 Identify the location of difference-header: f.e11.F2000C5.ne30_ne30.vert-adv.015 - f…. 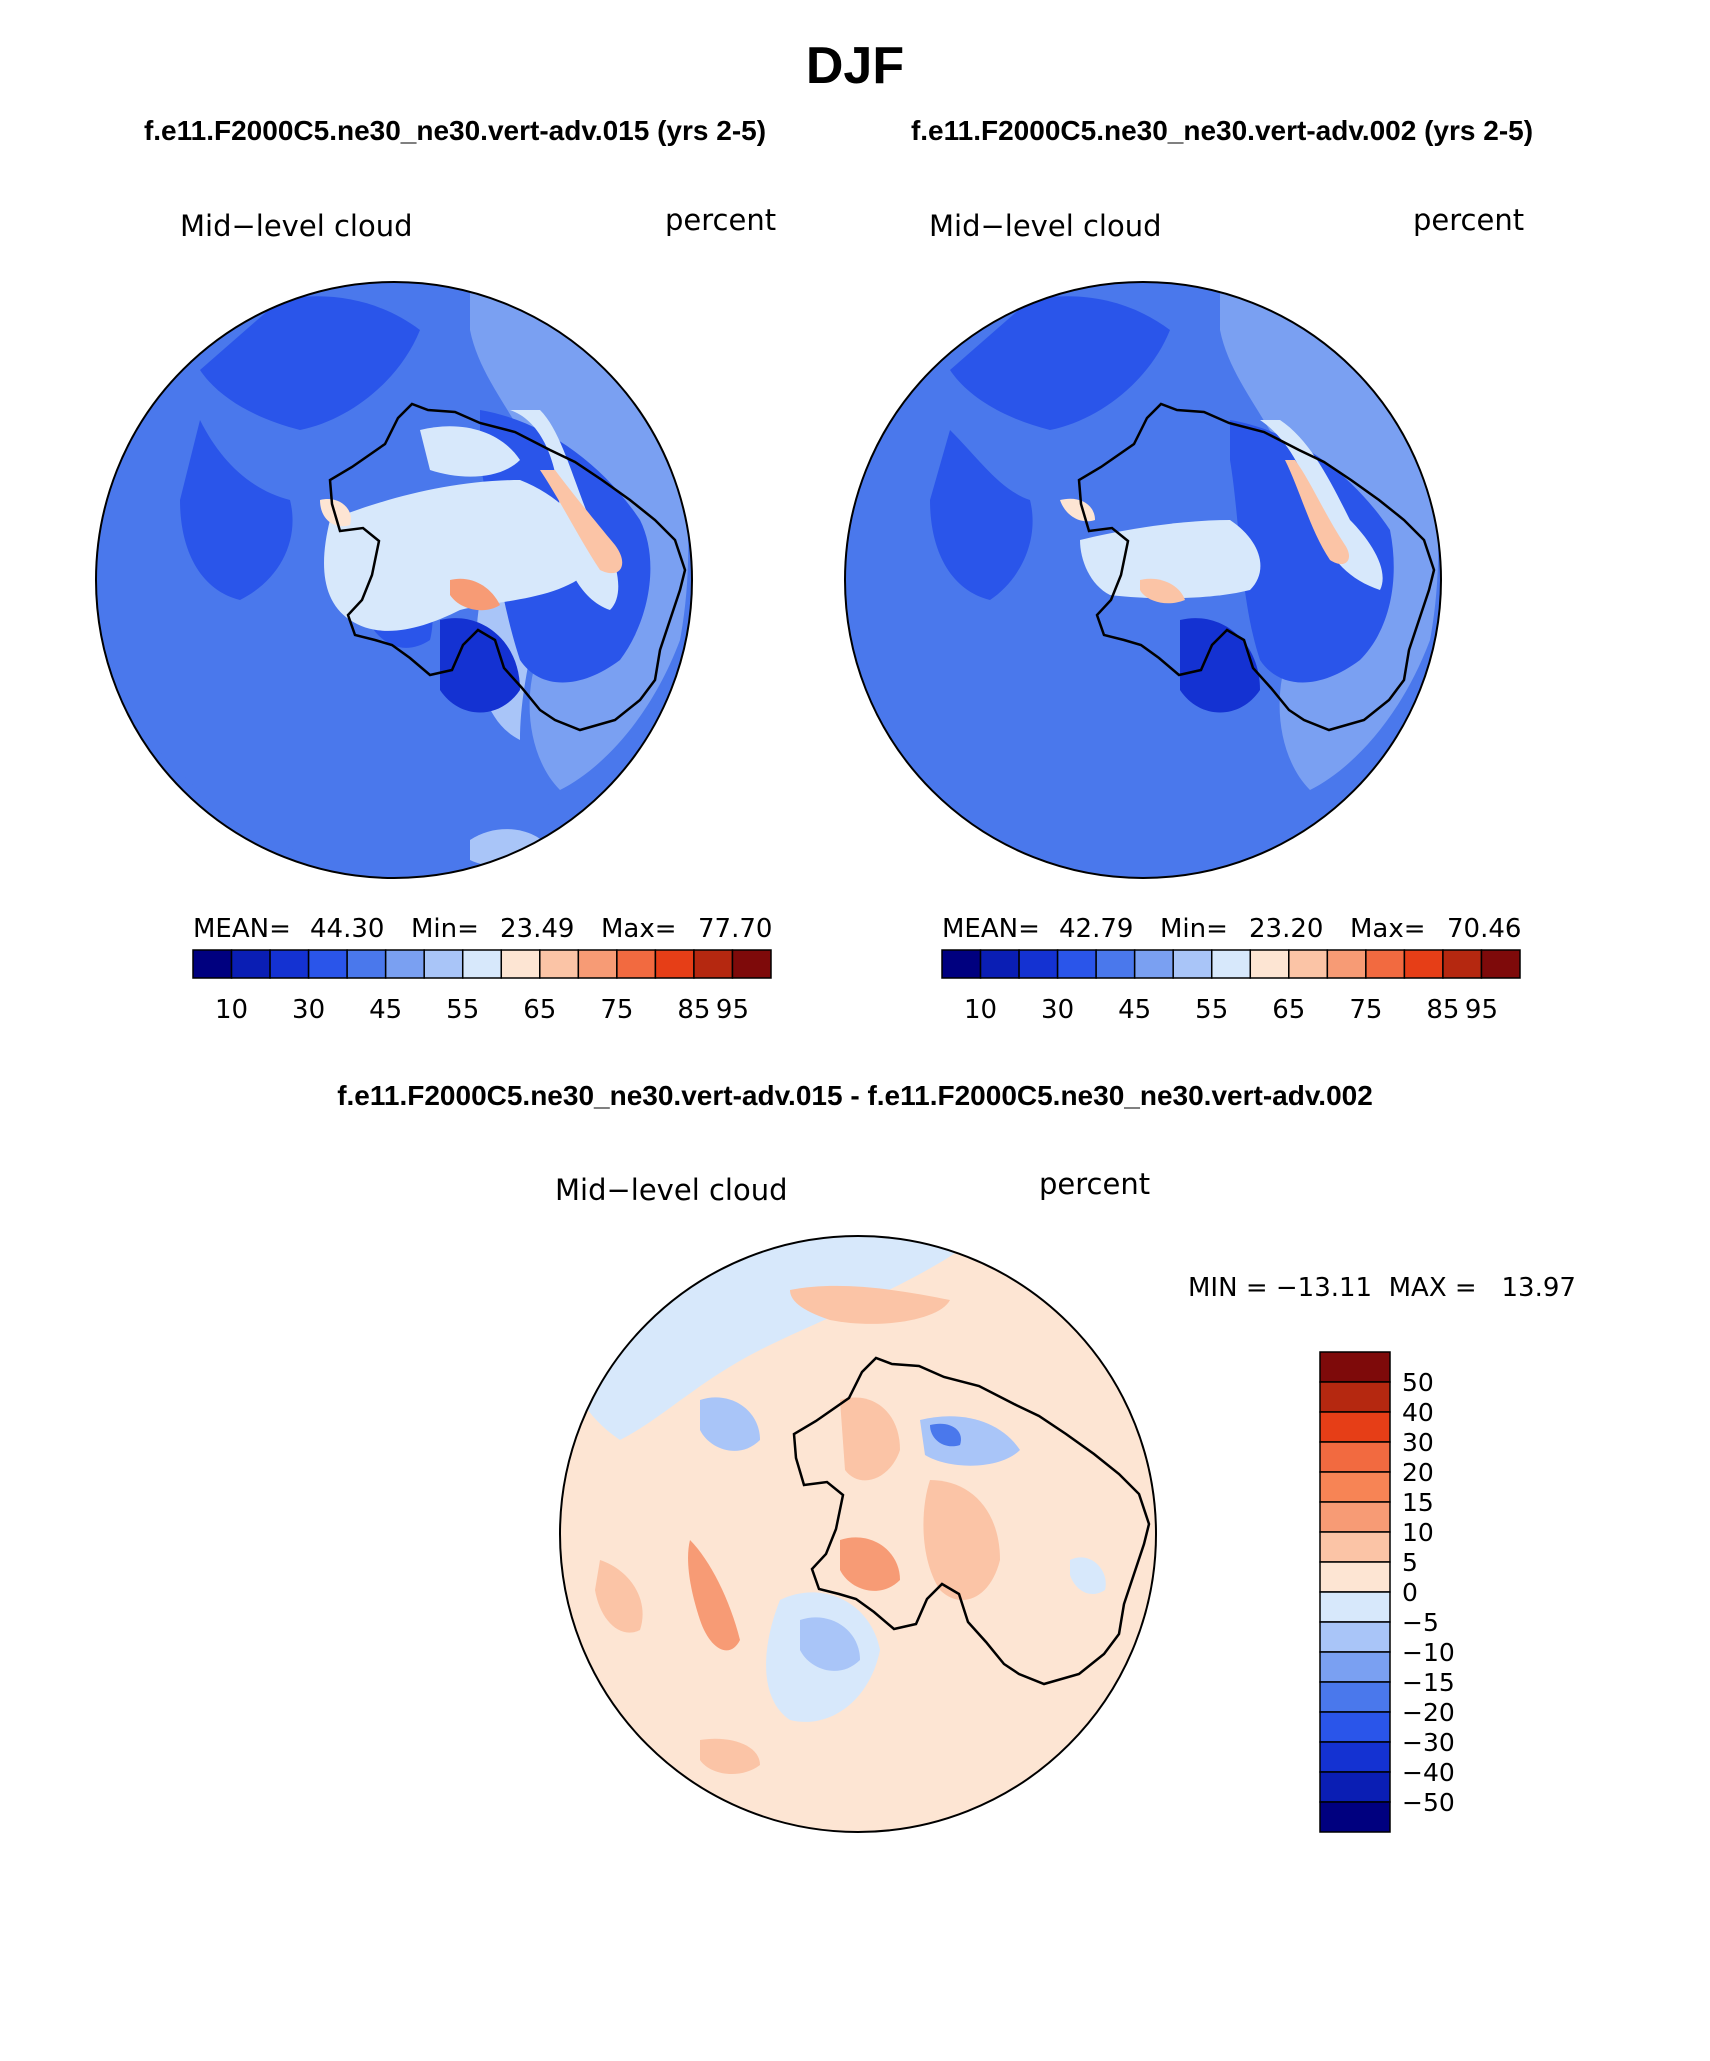
(855, 1095).